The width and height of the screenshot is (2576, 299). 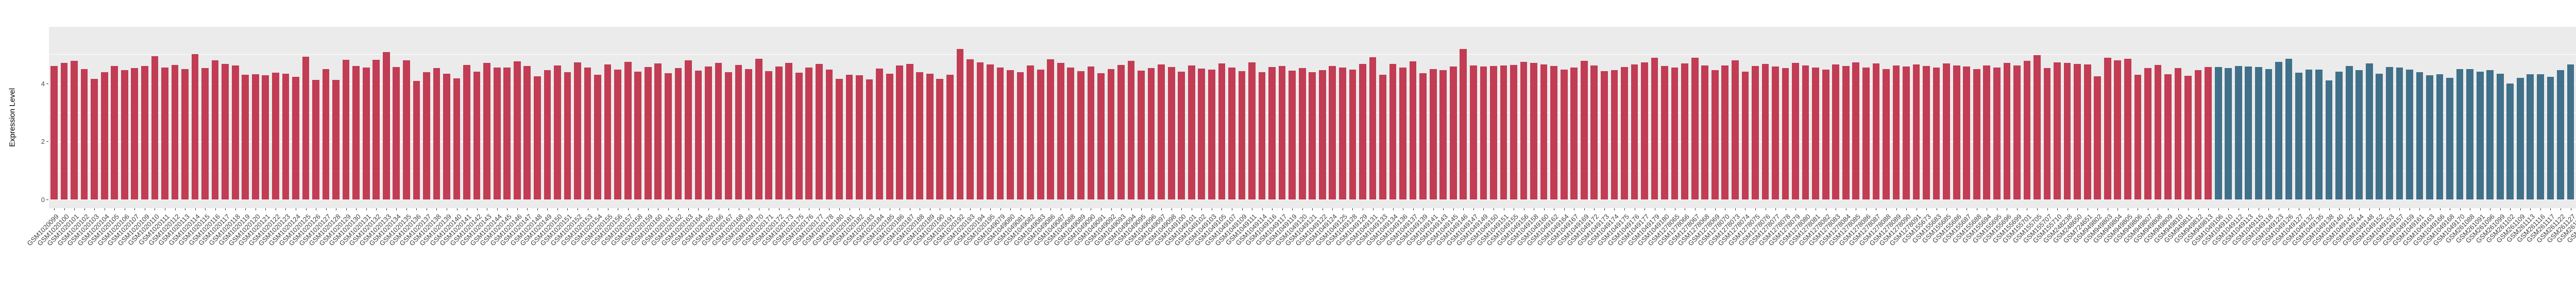 I want to click on y-tick-label: 0, so click(x=43, y=200).